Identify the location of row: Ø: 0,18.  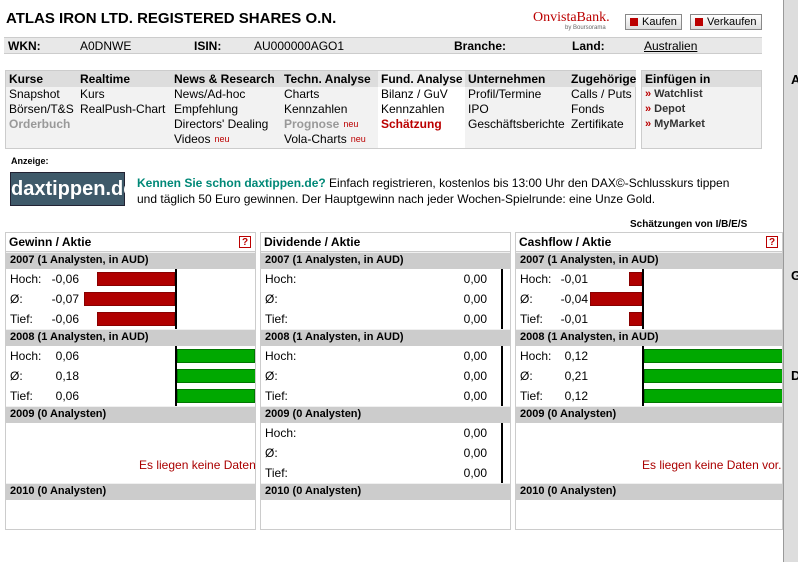
(130, 376).